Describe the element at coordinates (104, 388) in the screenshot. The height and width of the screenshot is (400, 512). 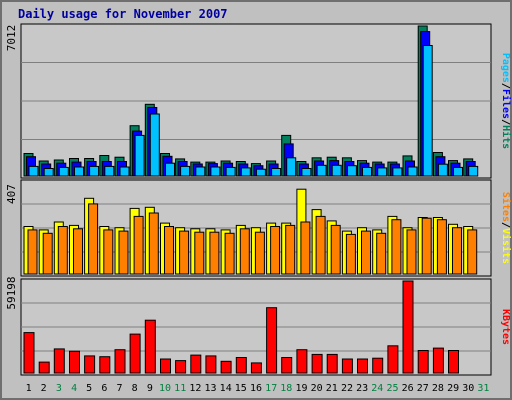
I see `x-tick-label: 6` at that location.